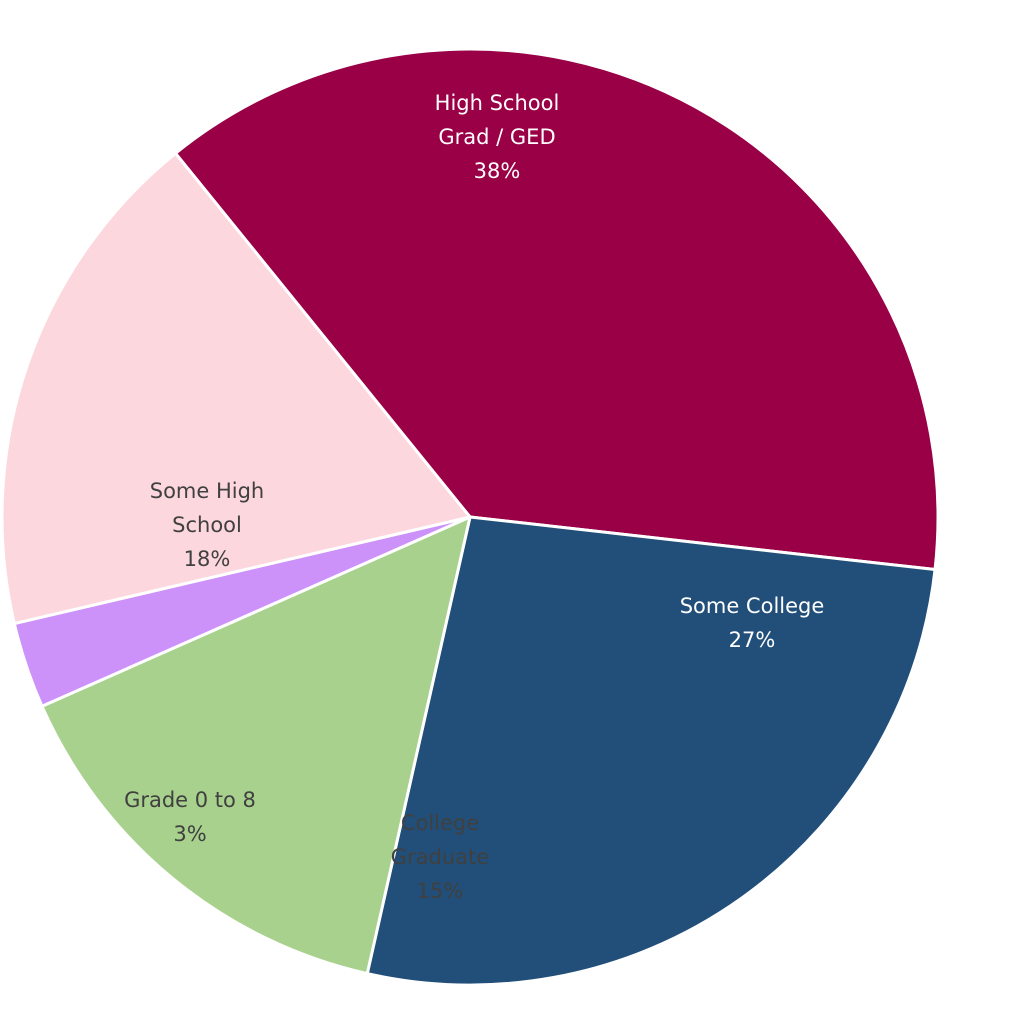 The width and height of the screenshot is (1024, 1024). Describe the element at coordinates (497, 103) in the screenshot. I see `slice-category-label: High School` at that location.